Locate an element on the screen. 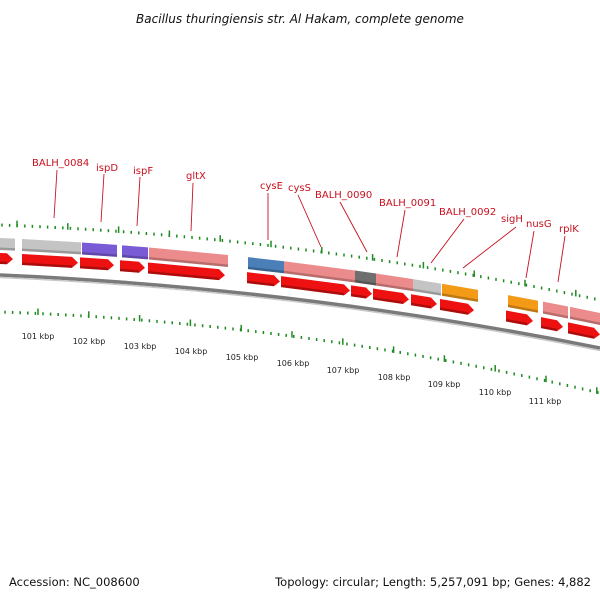 This screenshot has width=600, height=600. gene-label: rplK is located at coordinates (569, 229).